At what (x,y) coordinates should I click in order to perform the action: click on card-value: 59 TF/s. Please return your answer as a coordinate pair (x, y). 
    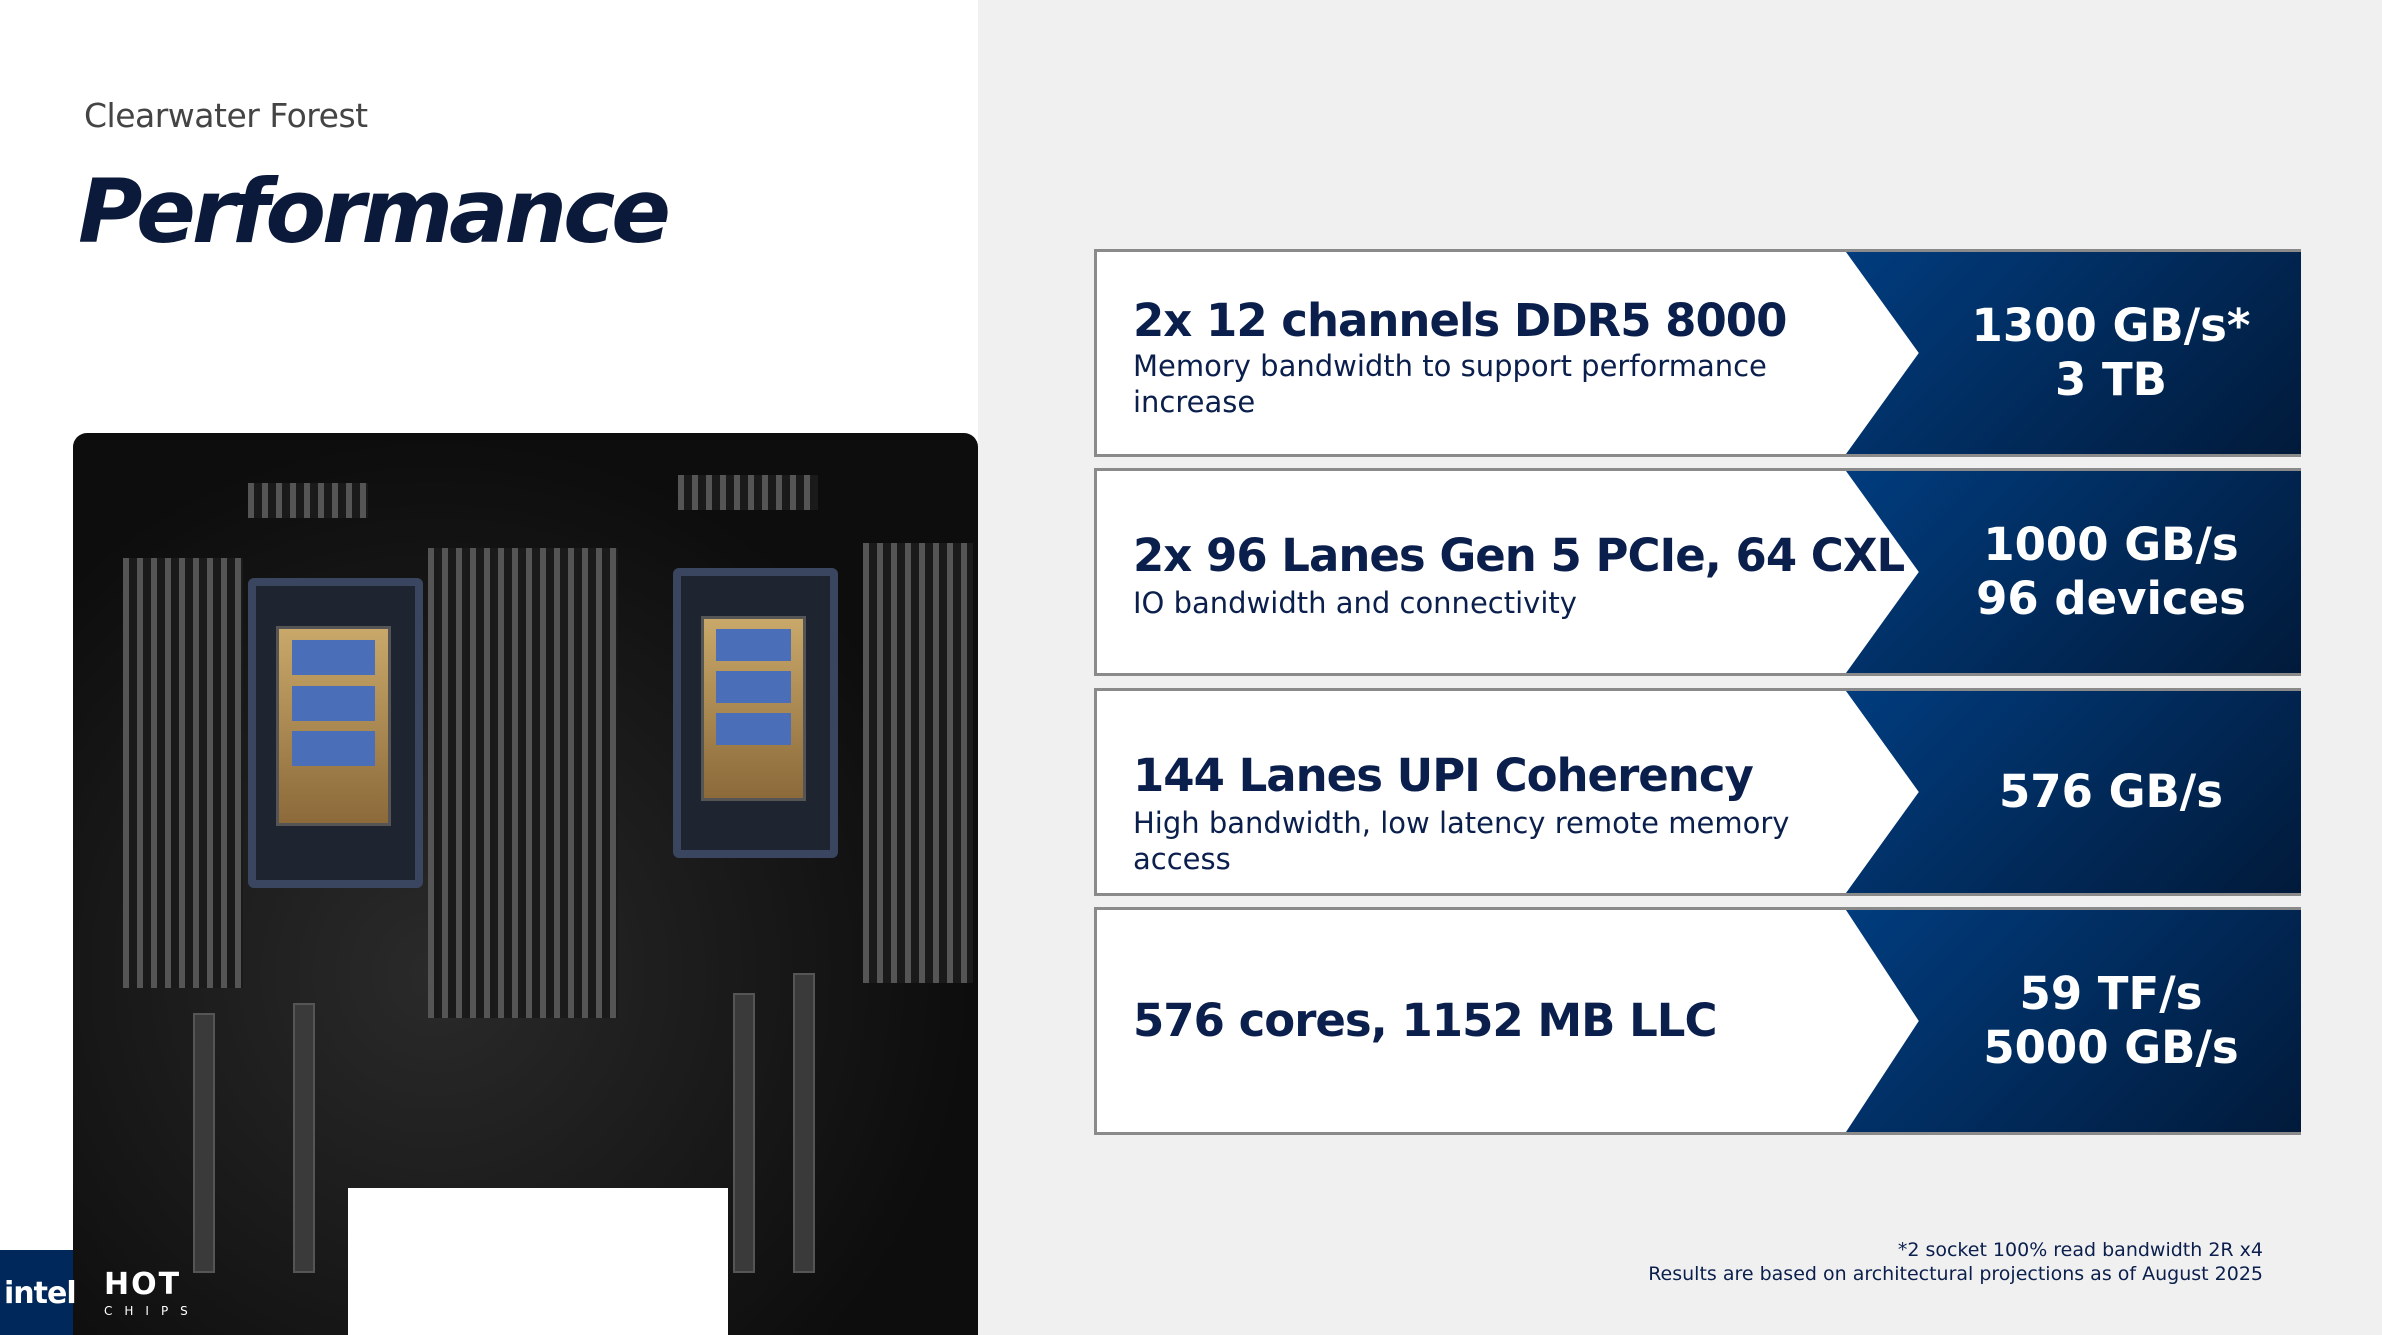
    Looking at the image, I should click on (2111, 993).